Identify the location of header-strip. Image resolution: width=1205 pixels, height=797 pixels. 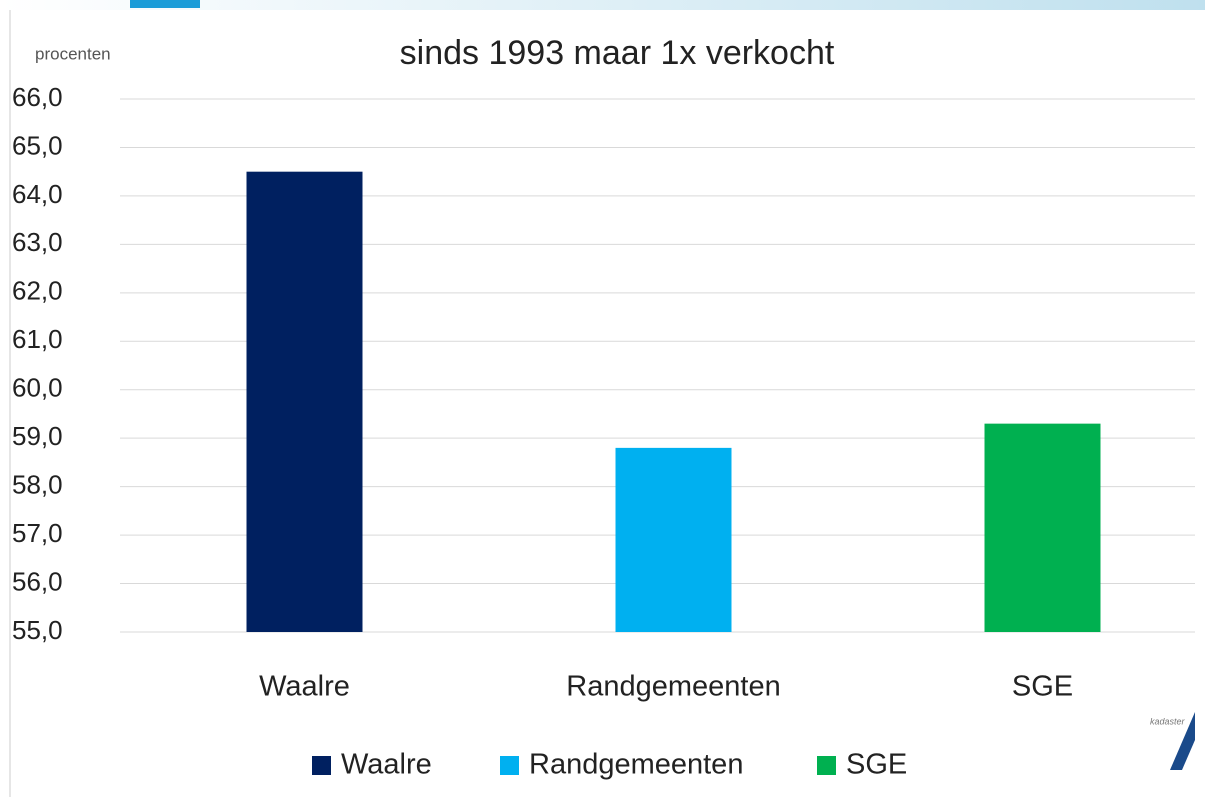
(602, 5).